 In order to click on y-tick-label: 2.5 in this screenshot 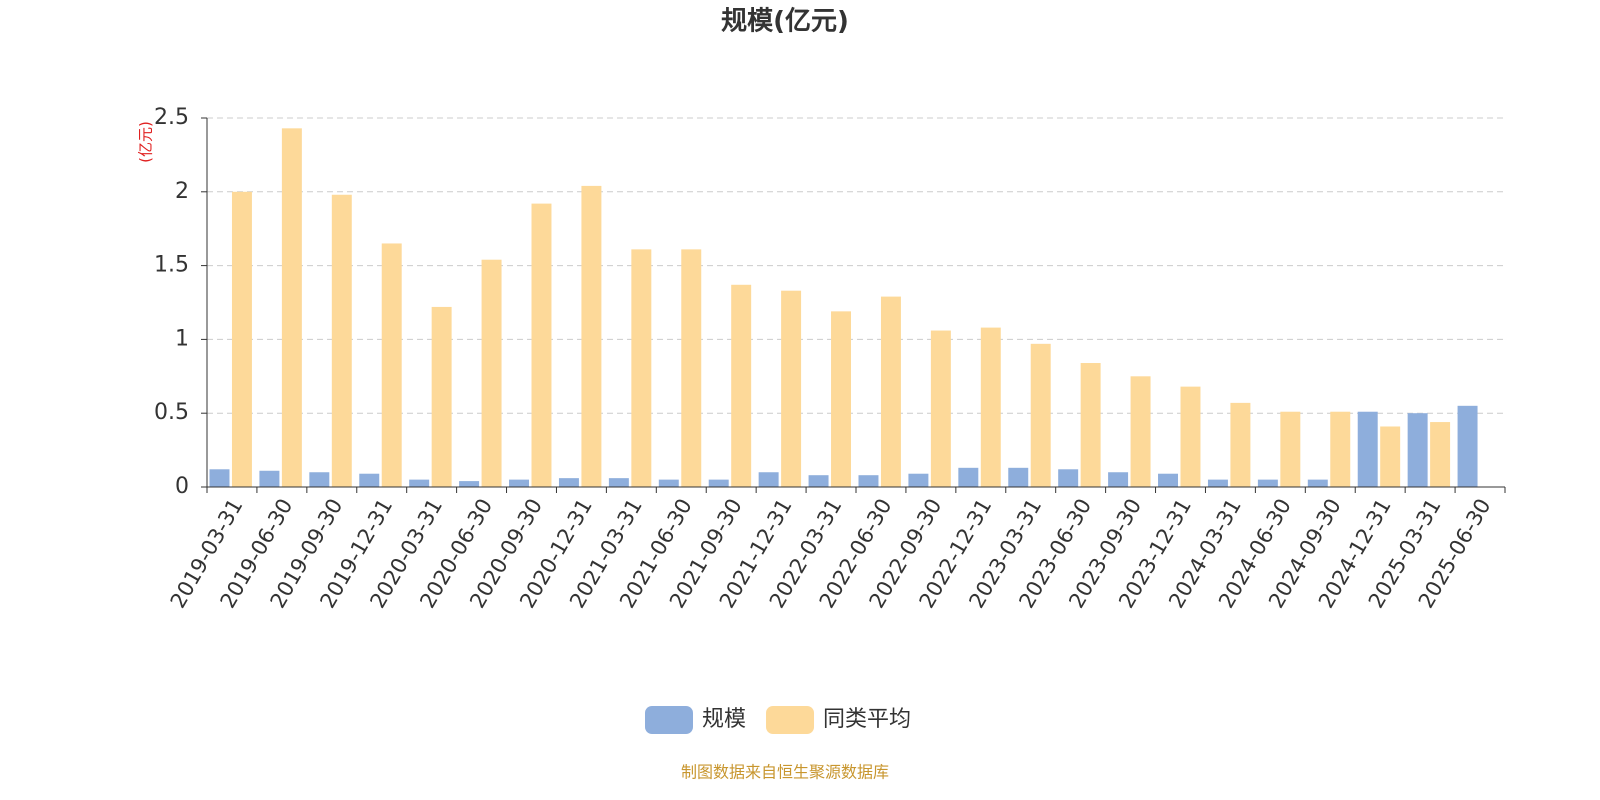, I will do `click(171, 117)`.